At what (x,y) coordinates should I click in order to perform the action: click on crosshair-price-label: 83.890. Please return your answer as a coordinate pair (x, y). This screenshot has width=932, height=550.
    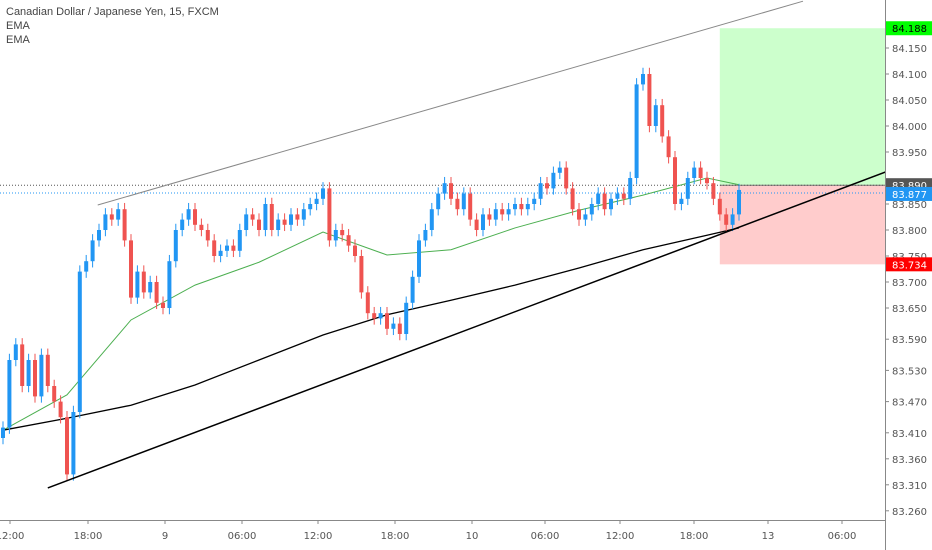
    Looking at the image, I should click on (909, 186).